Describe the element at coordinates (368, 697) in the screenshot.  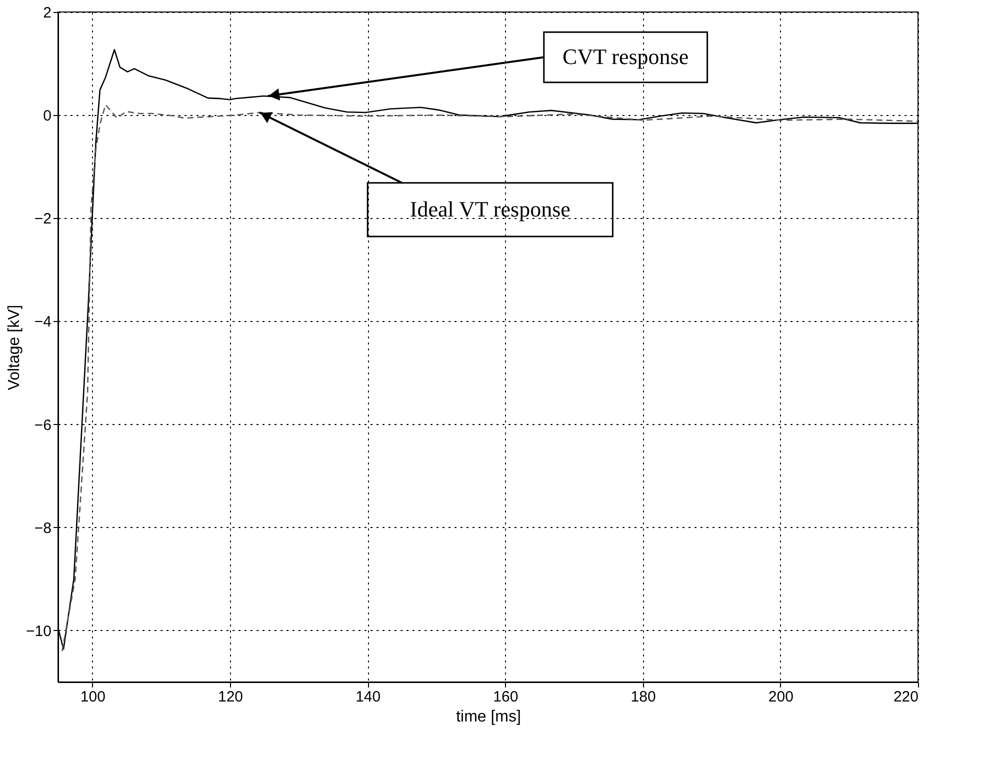
I see `x-tick-label: 140` at that location.